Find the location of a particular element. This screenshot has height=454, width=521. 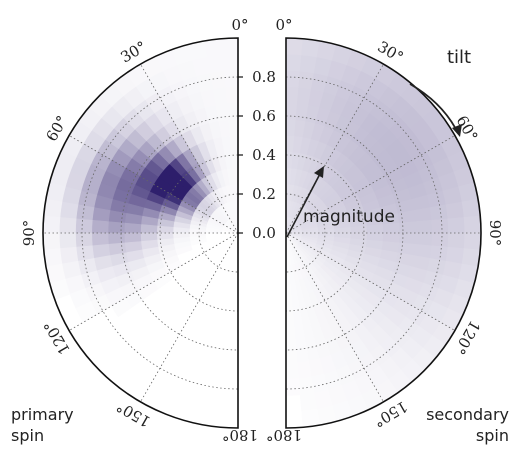

radial-tick-labels: 0.0 0.2 0.4 0.6 0.8 is located at coordinates (257, 155).